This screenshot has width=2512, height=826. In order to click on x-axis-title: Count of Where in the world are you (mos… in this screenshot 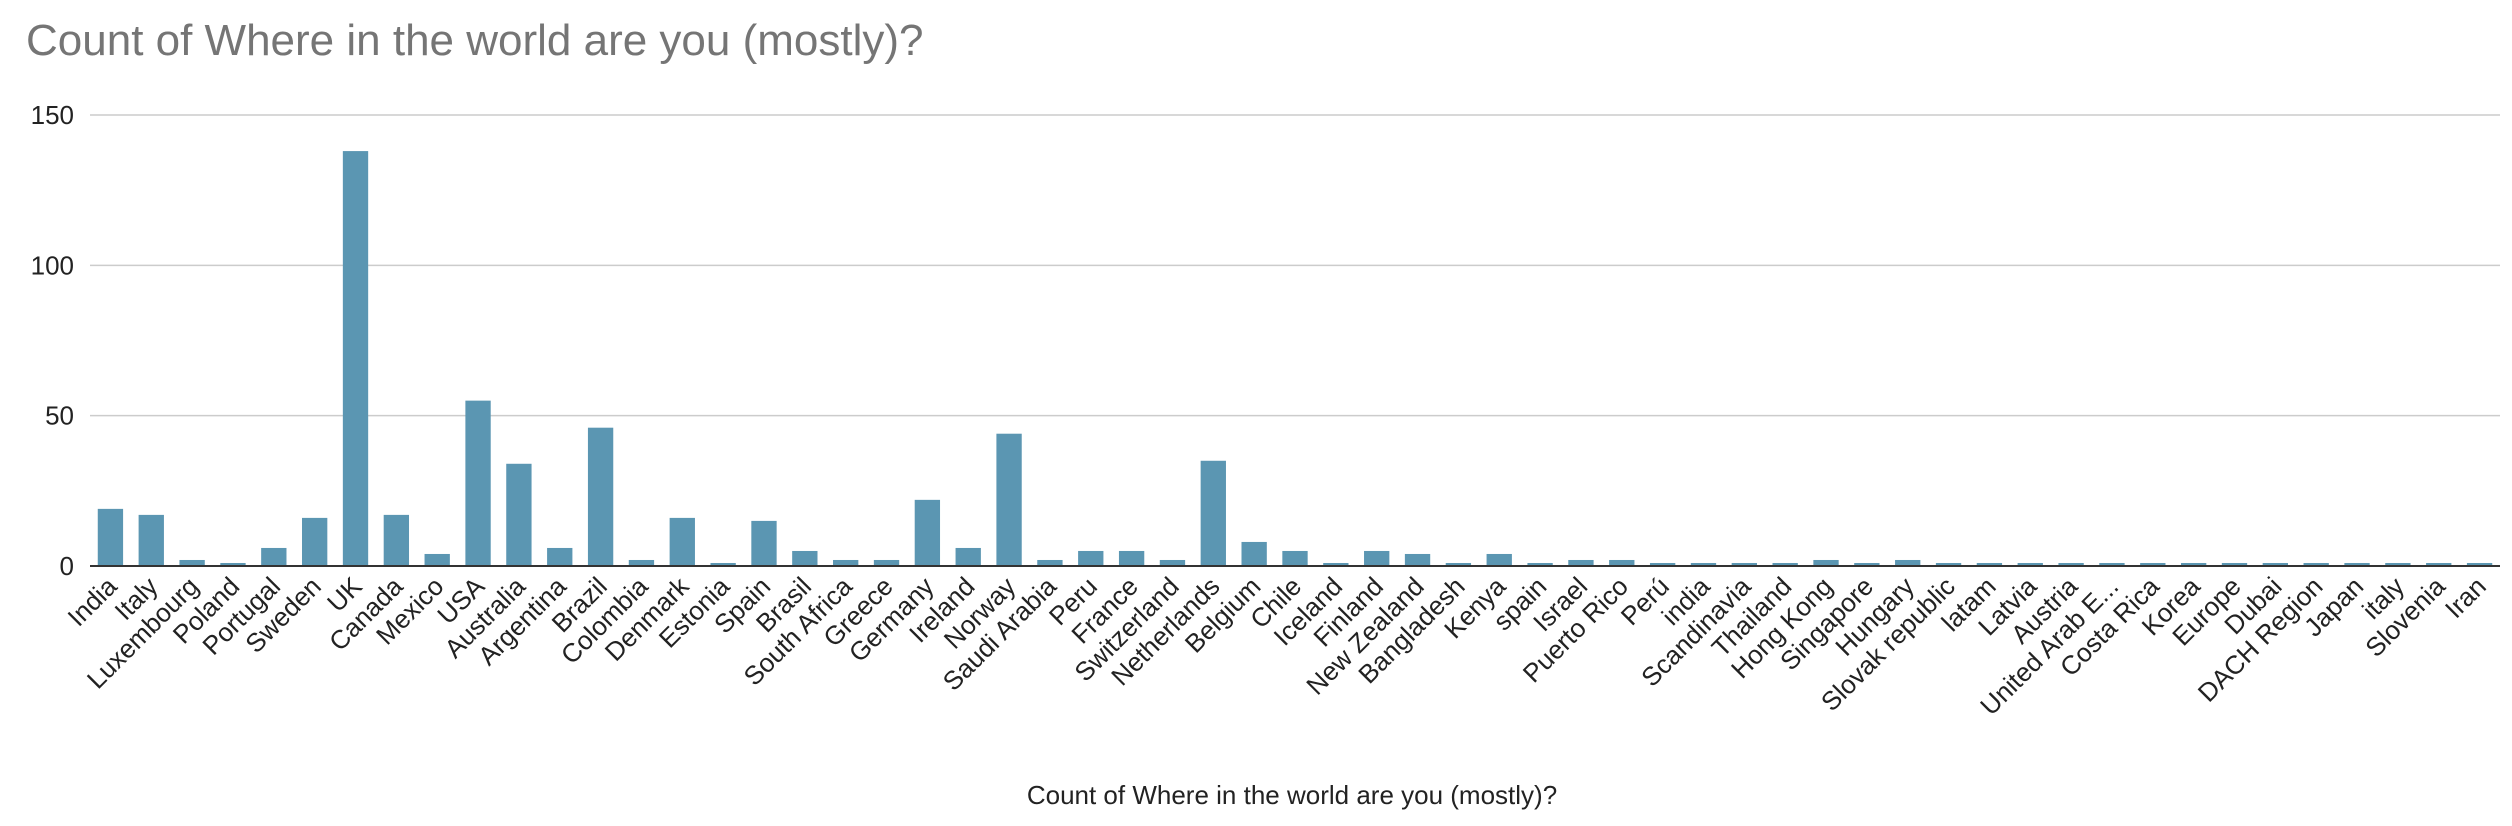, I will do `click(1292, 795)`.